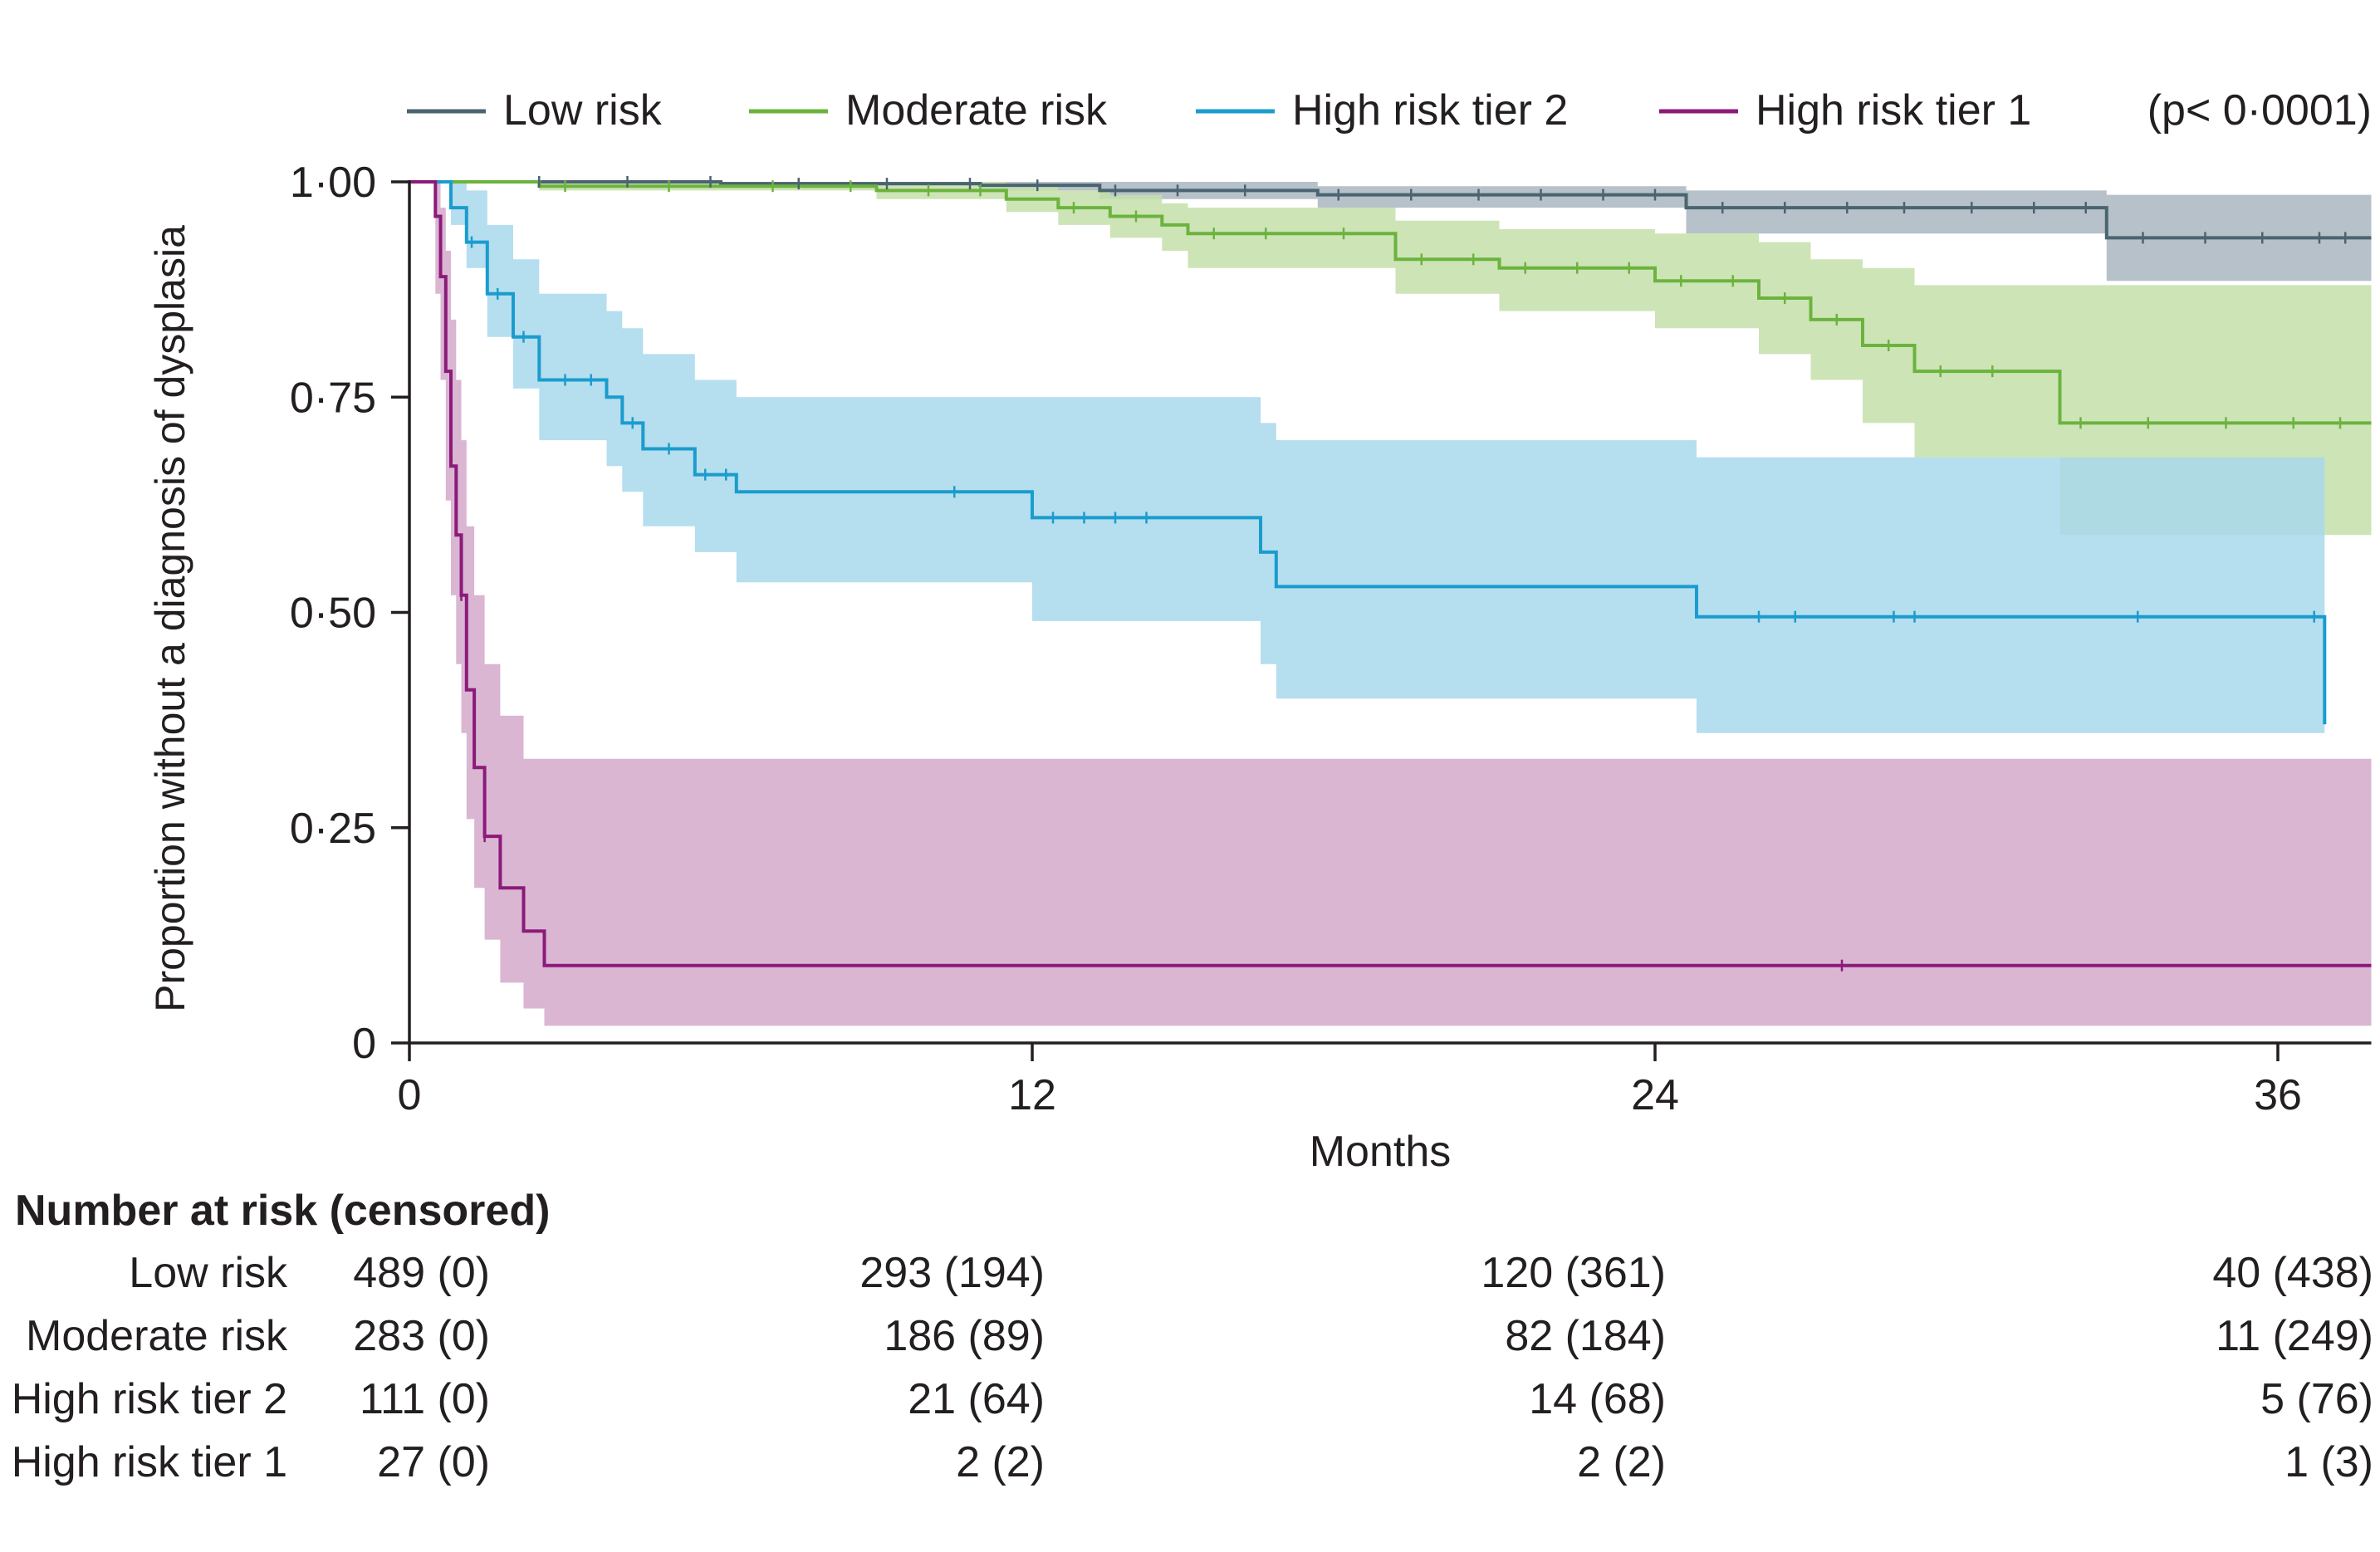 The height and width of the screenshot is (1552, 2380). I want to click on curve-low-risk, so click(1390, 210).